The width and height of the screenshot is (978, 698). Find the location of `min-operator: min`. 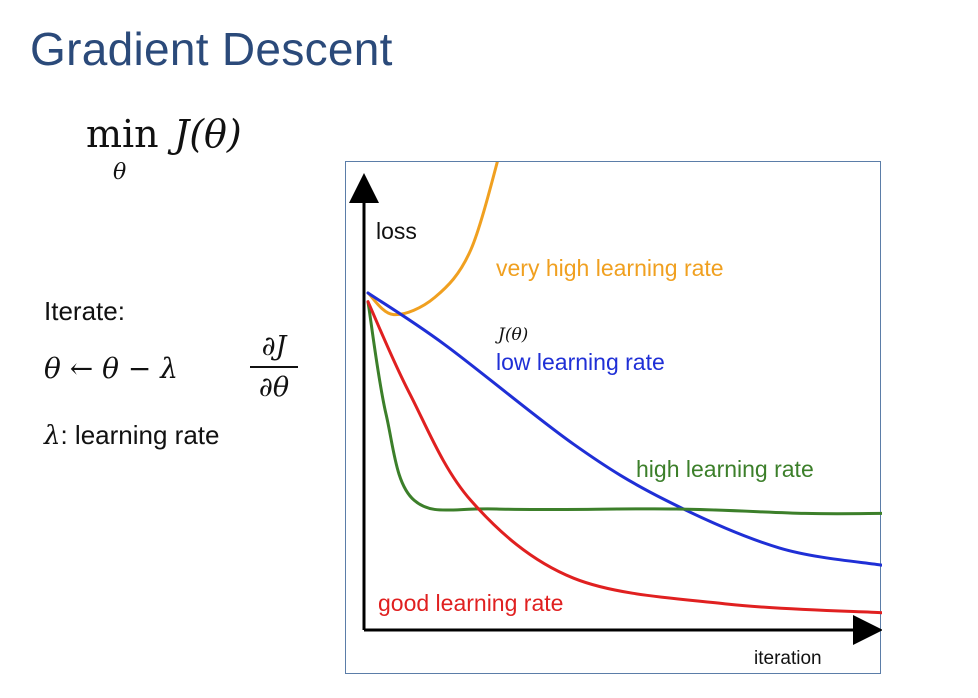

min-operator: min is located at coordinates (122, 134).